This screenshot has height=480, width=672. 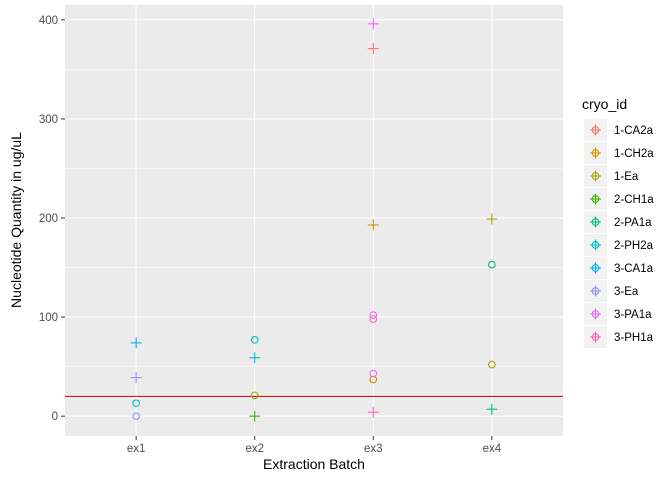 I want to click on legend-item: 1-CH2a, so click(x=619, y=153).